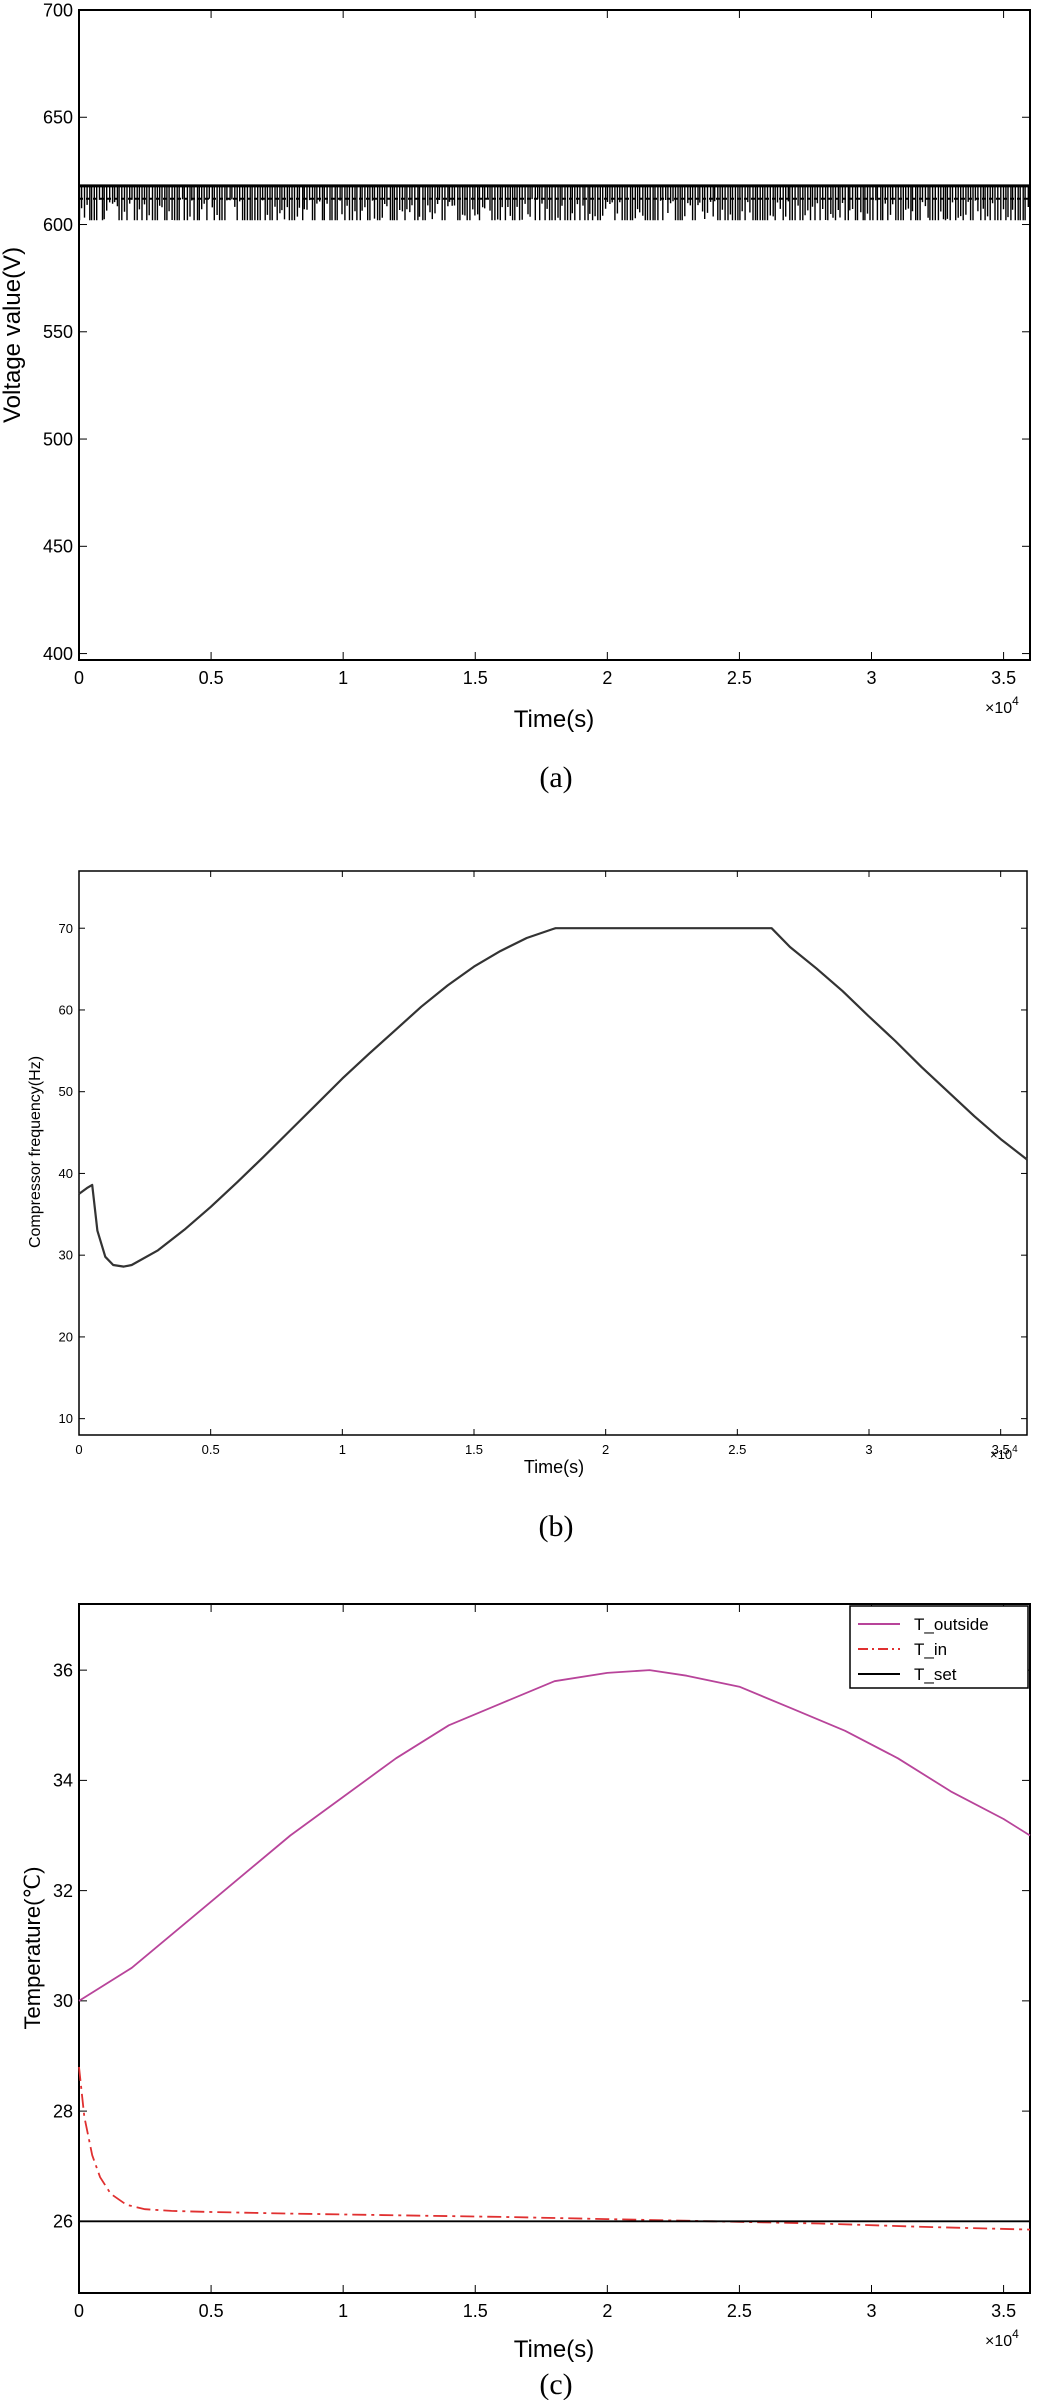 This screenshot has height=2400, width=1038. Describe the element at coordinates (66, 1418) in the screenshot. I see `y-tick-label: 10` at that location.